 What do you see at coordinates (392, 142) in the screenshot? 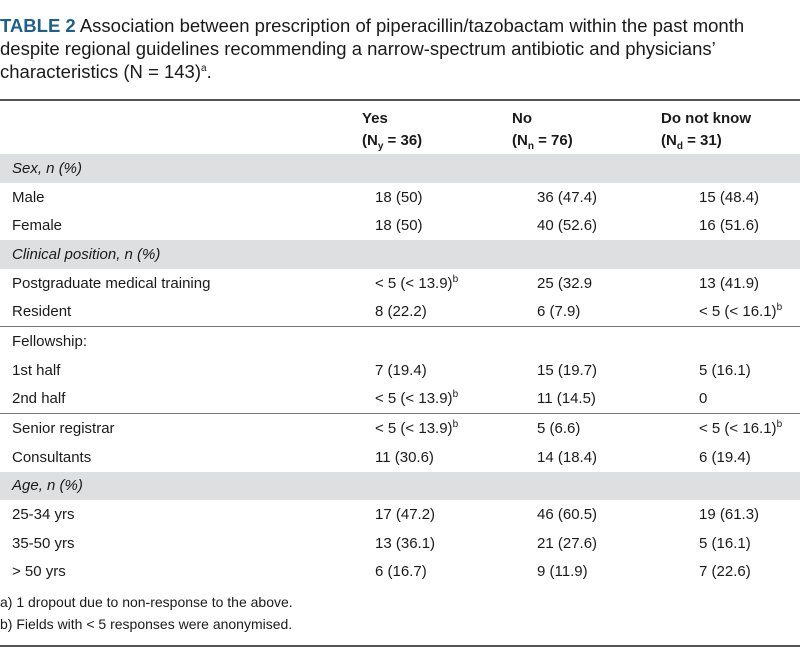
I see `column-count: (Ny = 36)` at bounding box center [392, 142].